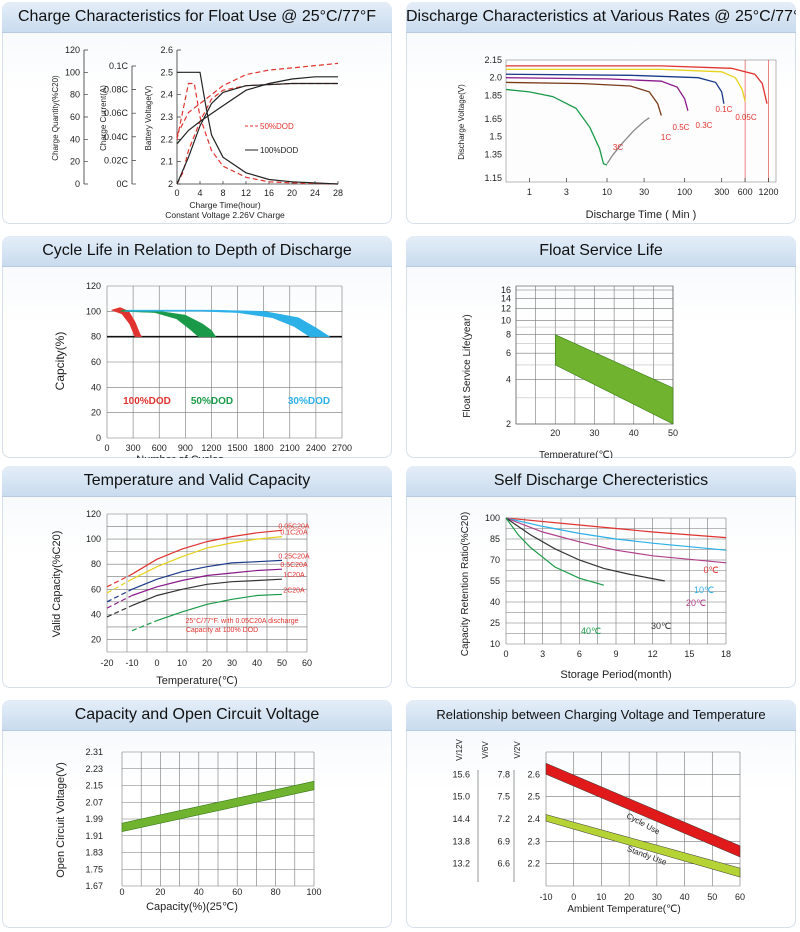 The height and width of the screenshot is (932, 800). What do you see at coordinates (133, 448) in the screenshot?
I see `x-tick-label: 300` at bounding box center [133, 448].